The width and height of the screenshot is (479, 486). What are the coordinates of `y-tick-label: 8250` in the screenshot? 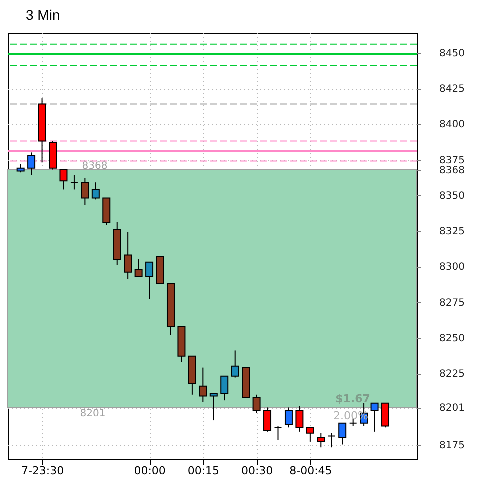 It's located at (452, 338).